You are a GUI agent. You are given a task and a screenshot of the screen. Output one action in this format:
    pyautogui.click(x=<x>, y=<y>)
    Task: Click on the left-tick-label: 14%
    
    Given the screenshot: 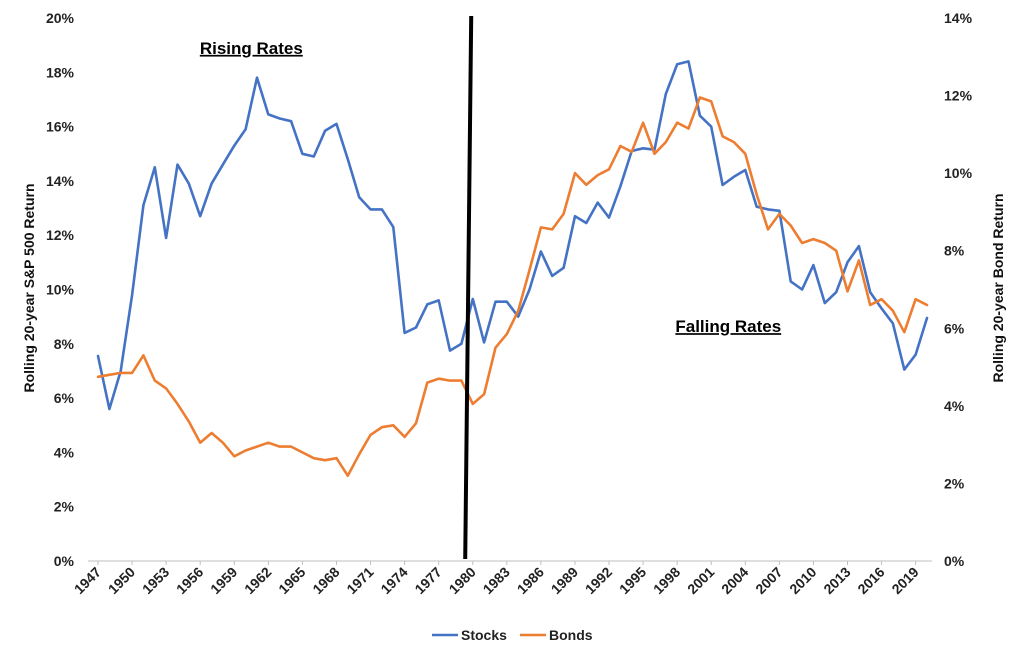 What is the action you would take?
    pyautogui.click(x=60, y=181)
    